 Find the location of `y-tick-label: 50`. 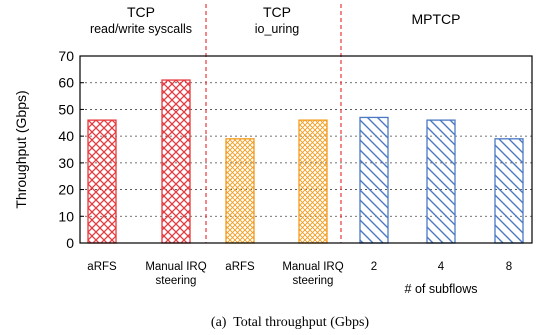

y-tick-label: 50 is located at coordinates (66, 109).